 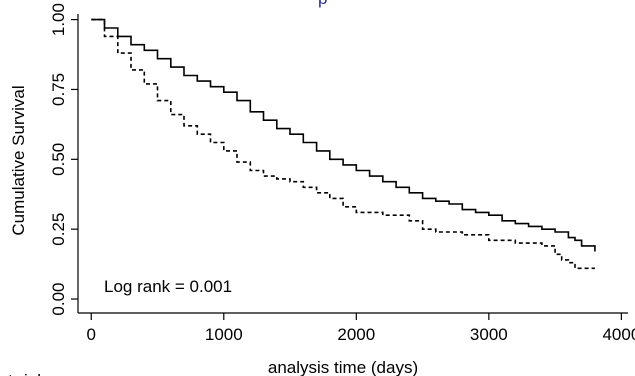 I want to click on y-axis-title: Cumulative Survival, so click(x=18, y=160).